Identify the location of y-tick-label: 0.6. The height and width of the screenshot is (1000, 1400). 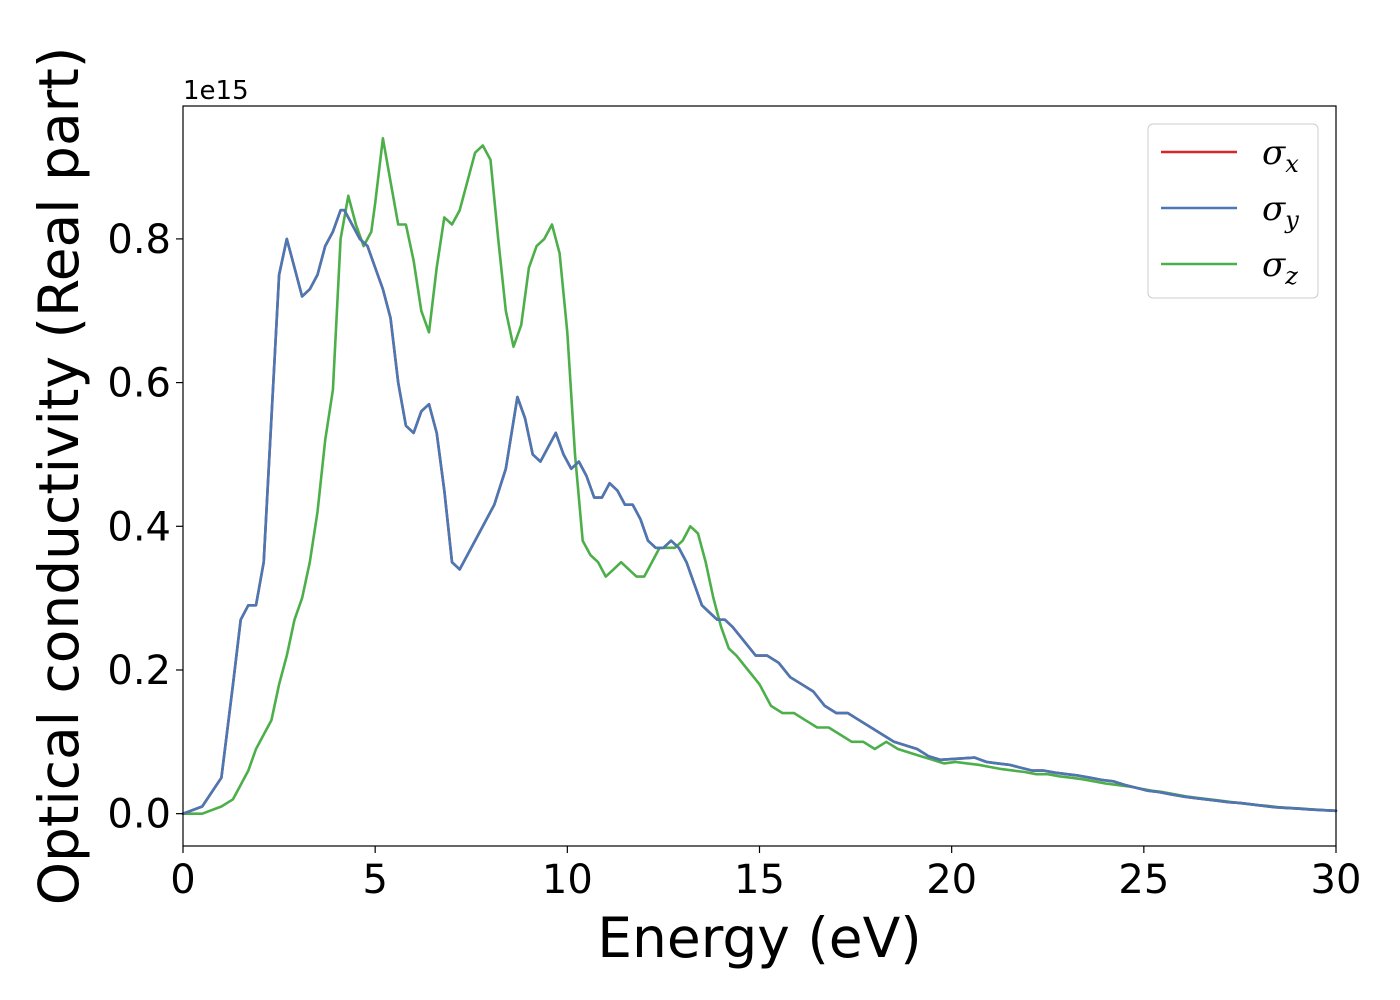
(139, 384).